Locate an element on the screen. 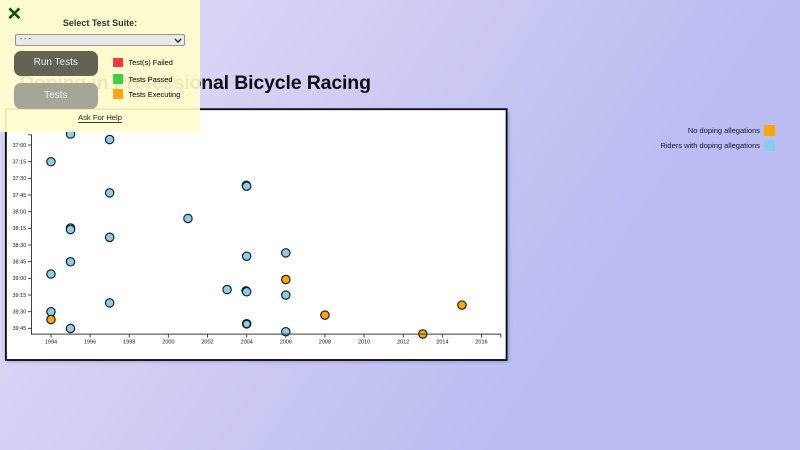  svg-text: 1994 is located at coordinates (51, 343).